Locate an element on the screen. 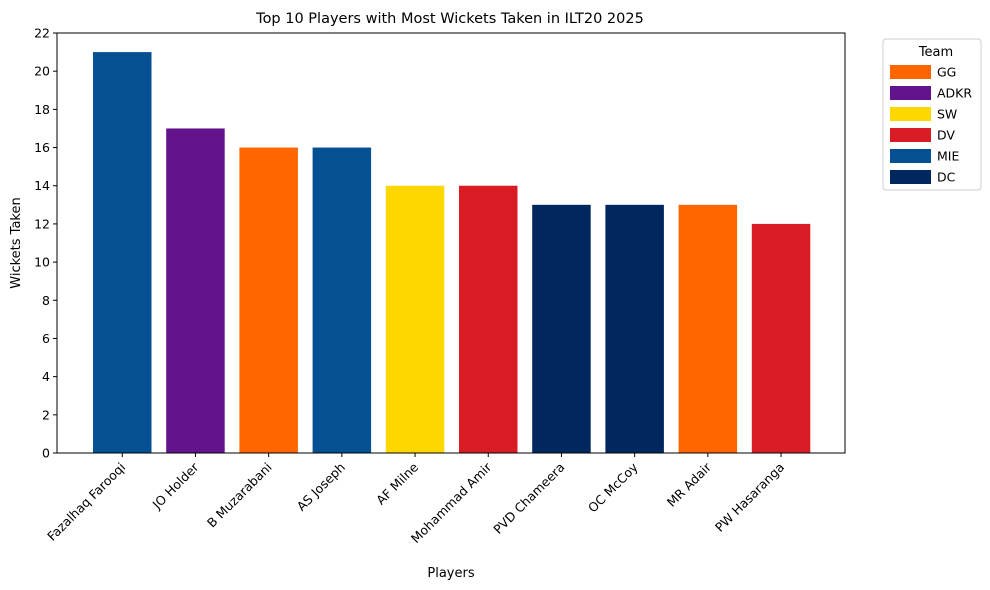 This screenshot has height=590, width=990. y-tick-label: 14 is located at coordinates (42, 185).